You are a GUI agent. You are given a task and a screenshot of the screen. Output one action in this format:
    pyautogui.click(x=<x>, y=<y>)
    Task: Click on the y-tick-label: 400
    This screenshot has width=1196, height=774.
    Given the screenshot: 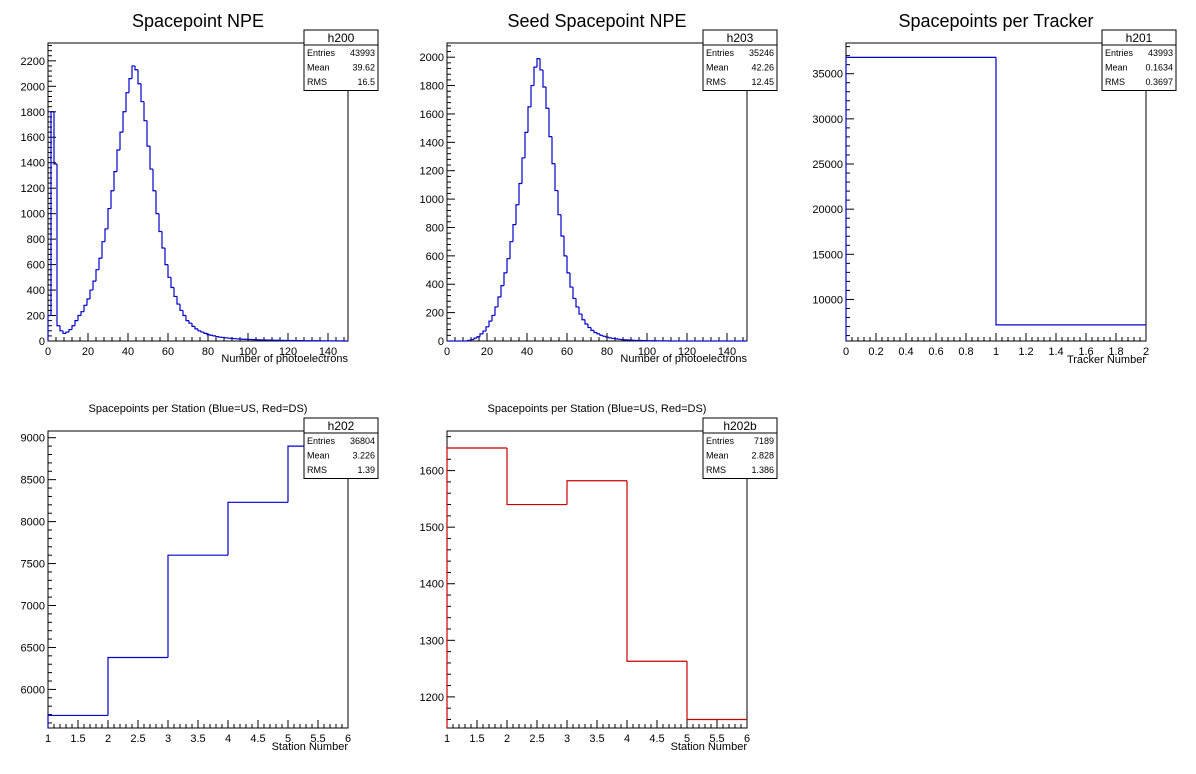 What is the action you would take?
    pyautogui.click(x=435, y=285)
    